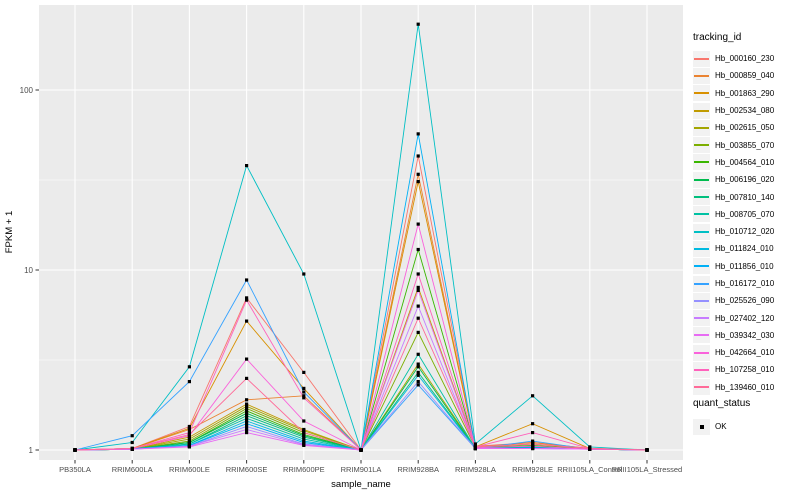  I want to click on x-tick-label: RRIM600PE, so click(304, 469).